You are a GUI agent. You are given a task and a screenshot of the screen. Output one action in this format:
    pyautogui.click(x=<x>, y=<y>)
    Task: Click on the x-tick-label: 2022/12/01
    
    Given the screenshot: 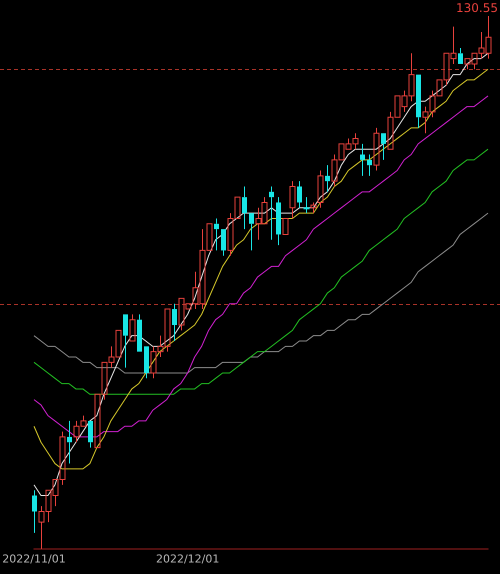 What is the action you would take?
    pyautogui.click(x=188, y=559)
    